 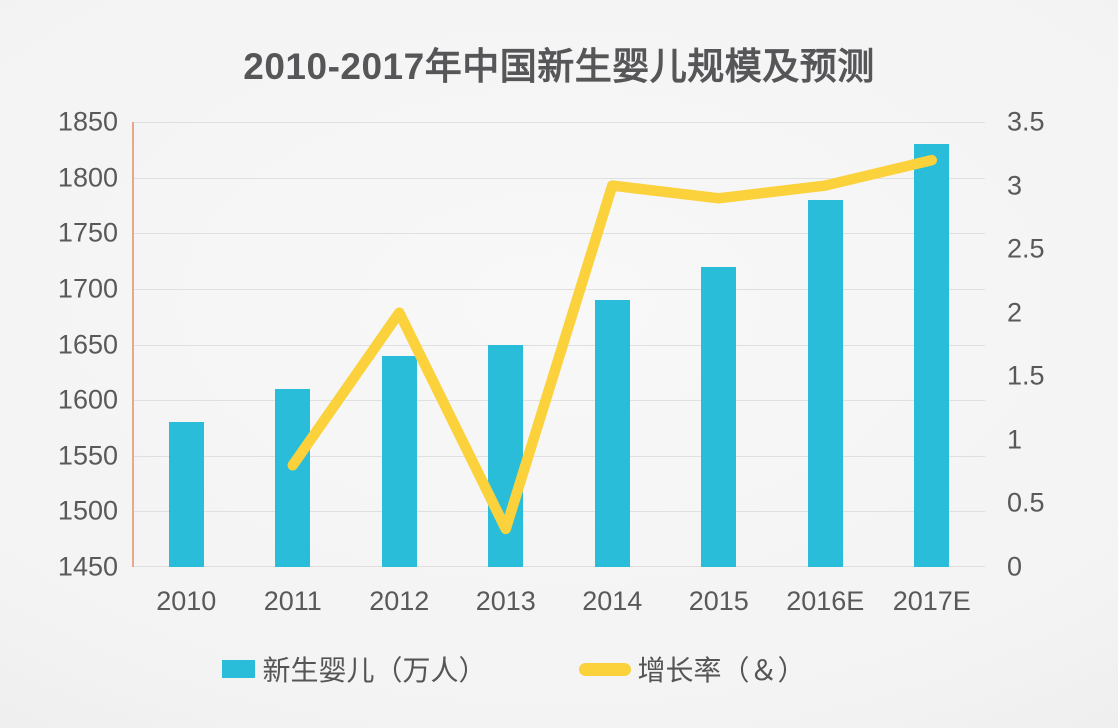 I want to click on y-right-tick-label: 1, so click(x=1015, y=439).